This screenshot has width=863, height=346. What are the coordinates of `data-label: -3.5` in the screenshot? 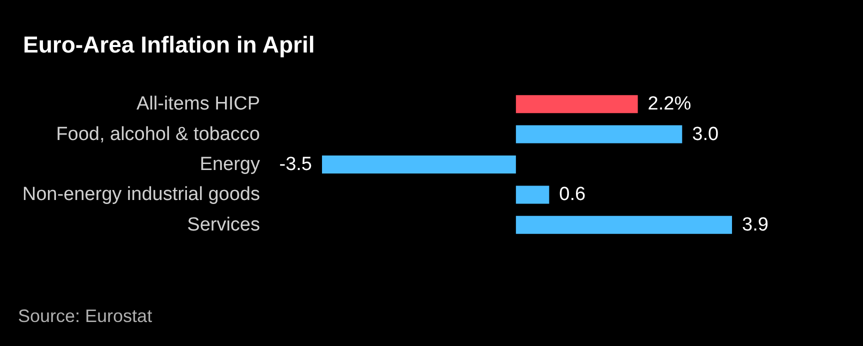 It's located at (295, 164).